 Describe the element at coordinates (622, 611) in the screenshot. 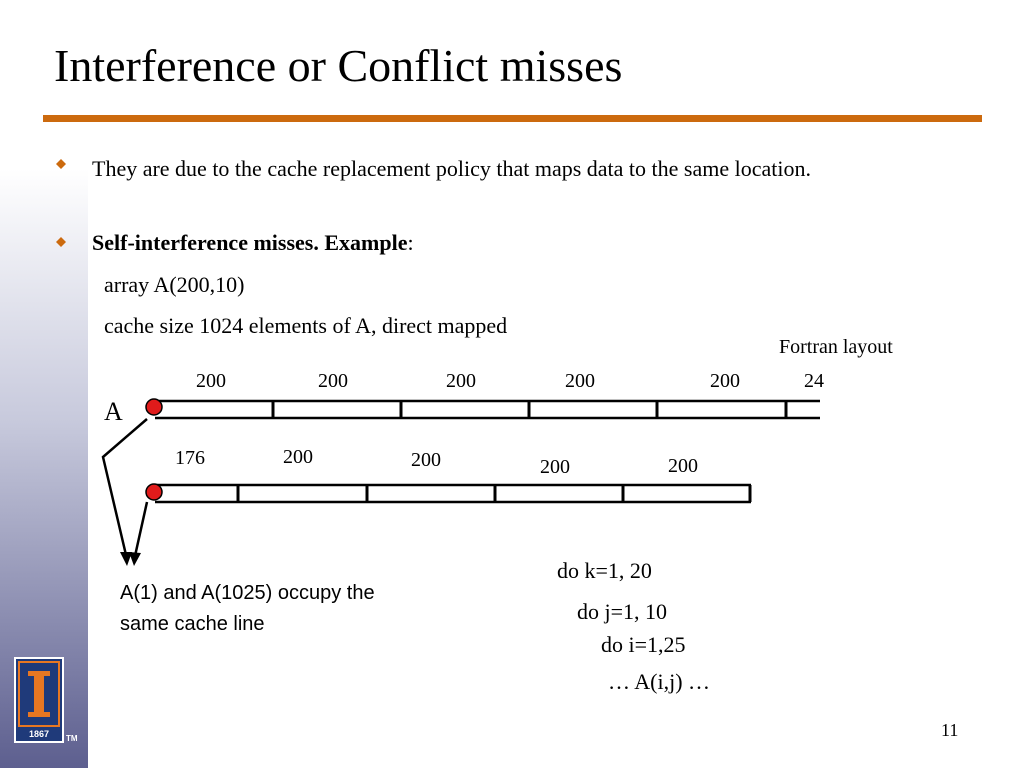

I see `code-line-j: do j=1, 10` at that location.